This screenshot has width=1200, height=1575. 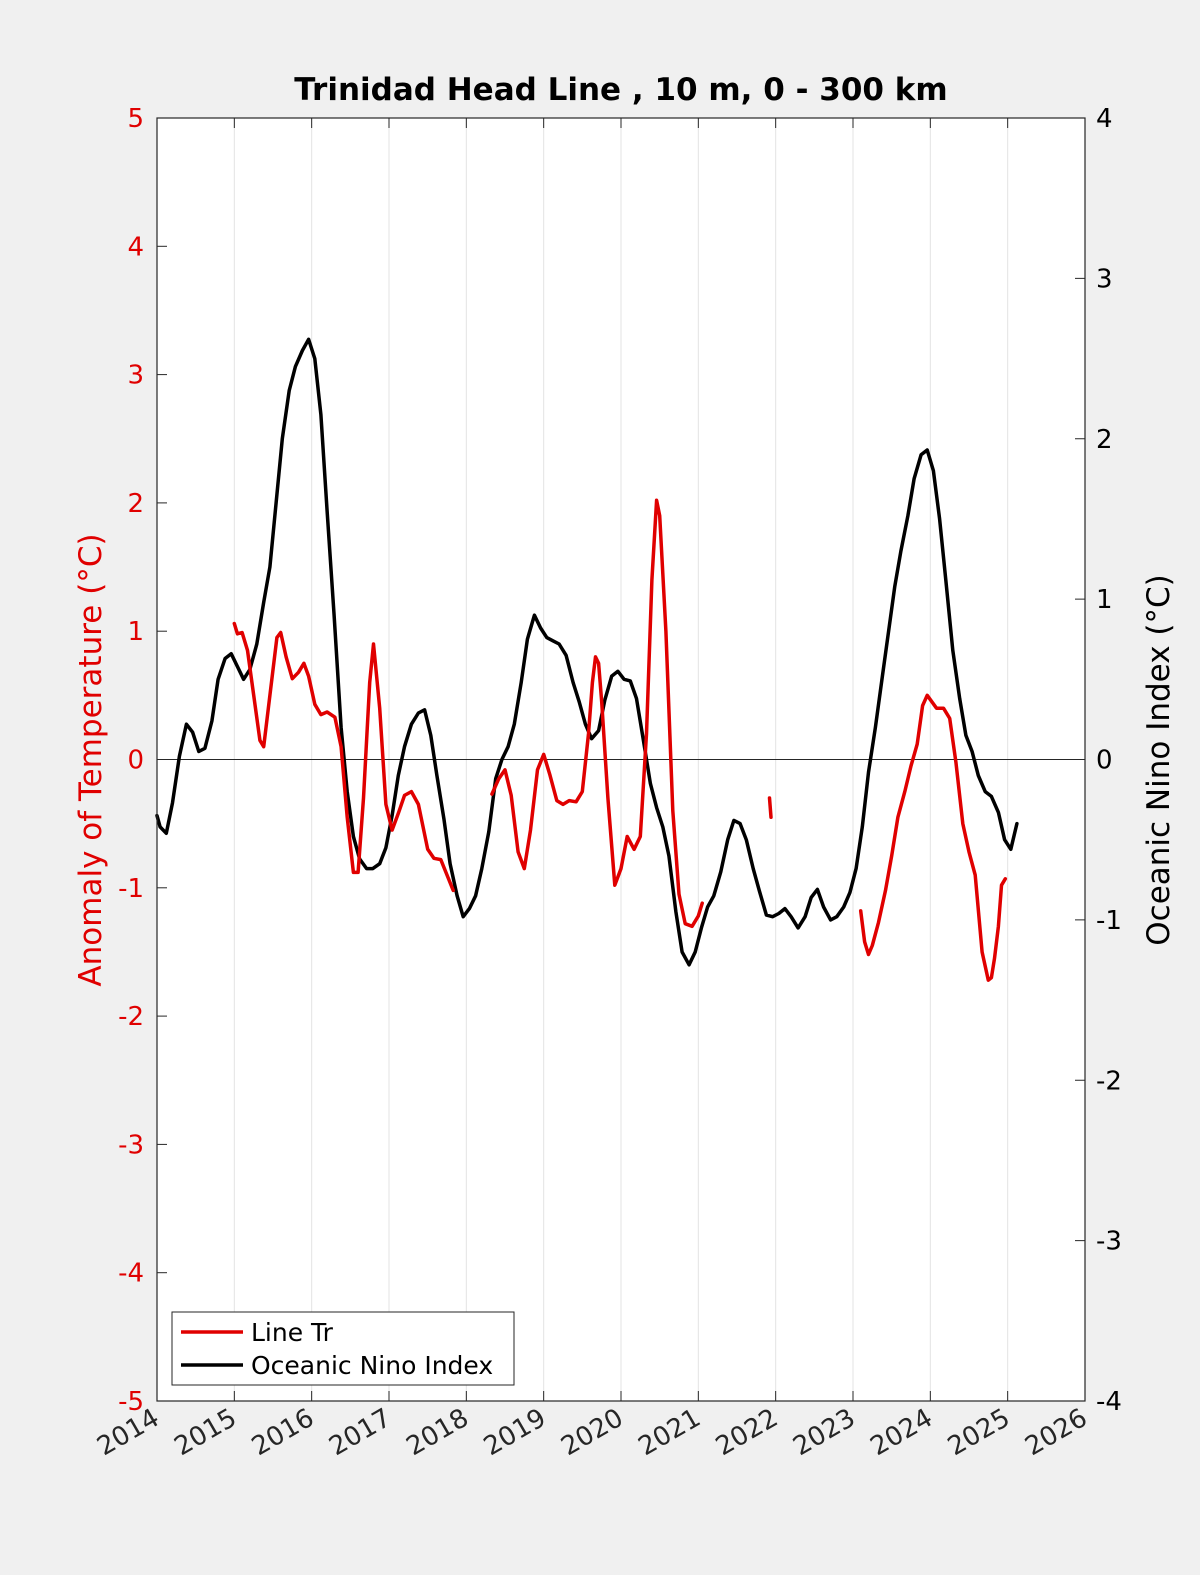 What do you see at coordinates (292, 1332) in the screenshot?
I see `legend-label-line-tr: Line Tr` at bounding box center [292, 1332].